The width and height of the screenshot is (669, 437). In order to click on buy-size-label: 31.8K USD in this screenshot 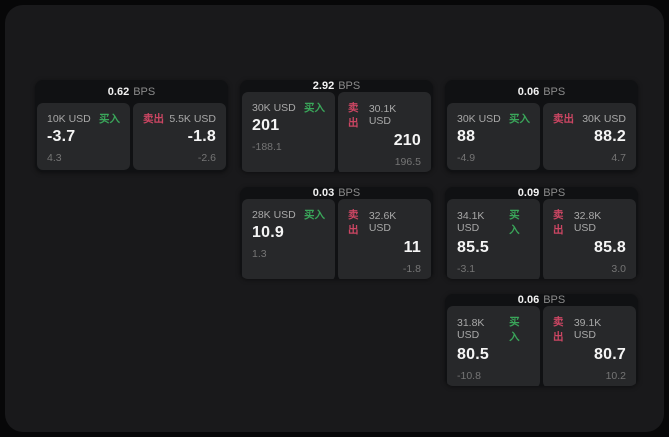, I will do `click(471, 329)`.